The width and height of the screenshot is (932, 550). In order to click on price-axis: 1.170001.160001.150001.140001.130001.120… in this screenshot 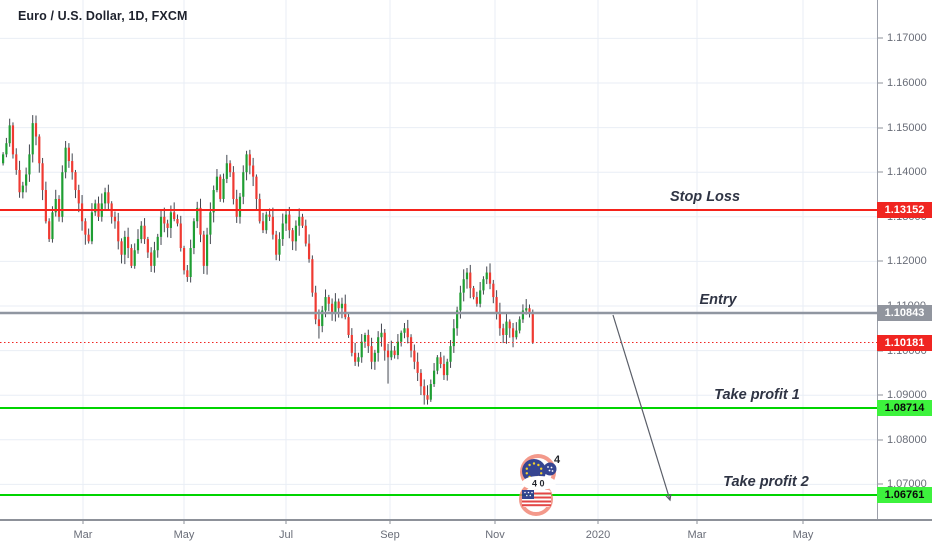, I will do `click(904, 259)`.